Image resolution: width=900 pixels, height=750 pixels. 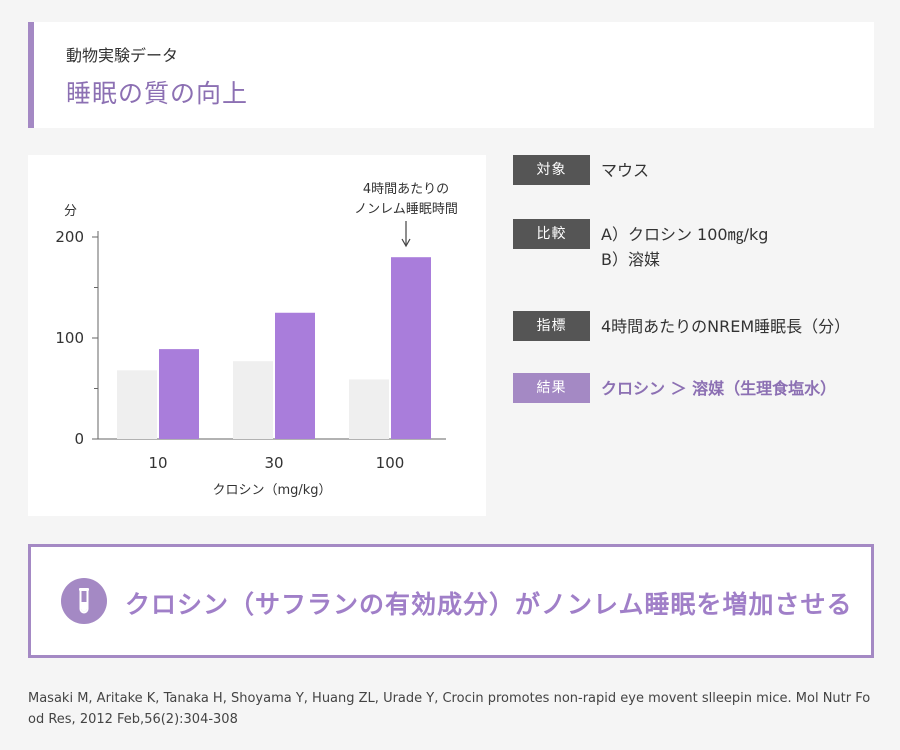 I want to click on info-value: 4時間あたりのNREM睡眠長（分）, so click(x=725, y=327).